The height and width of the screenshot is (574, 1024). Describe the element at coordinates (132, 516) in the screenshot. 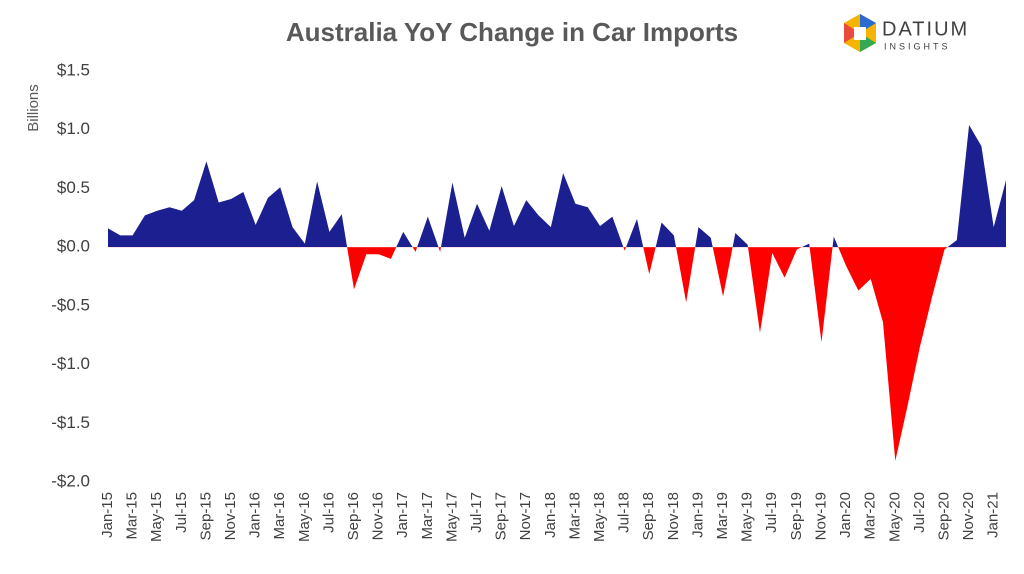

I see `x-tick-label: Mar-15` at that location.